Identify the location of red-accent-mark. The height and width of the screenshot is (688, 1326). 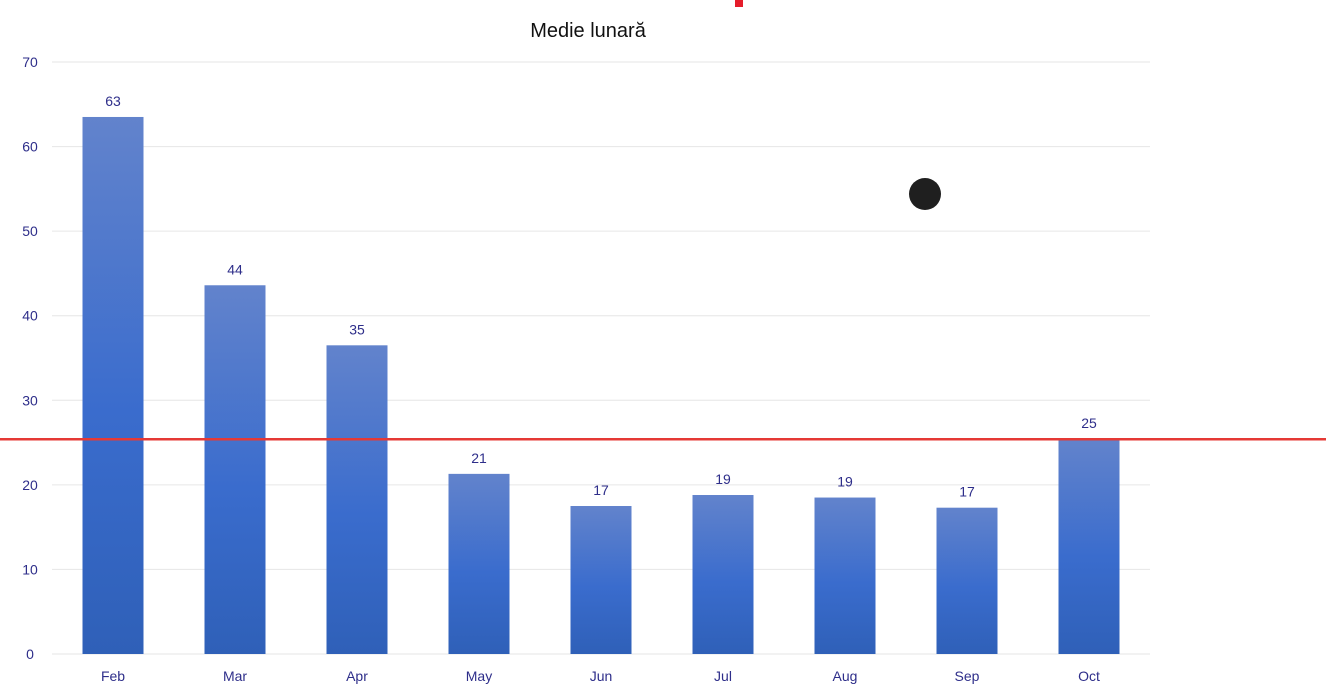
(739, 3).